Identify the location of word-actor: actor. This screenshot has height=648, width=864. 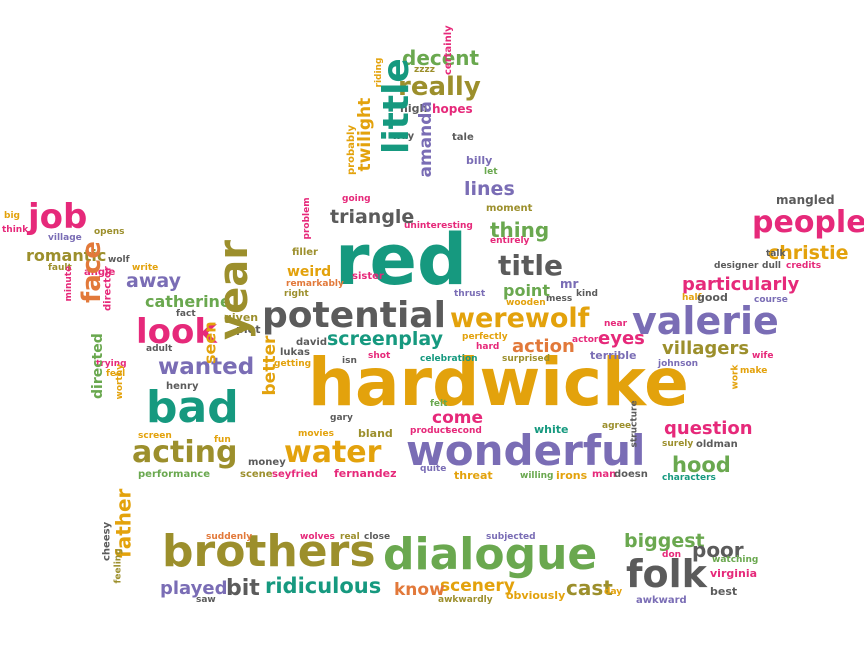
(585, 340).